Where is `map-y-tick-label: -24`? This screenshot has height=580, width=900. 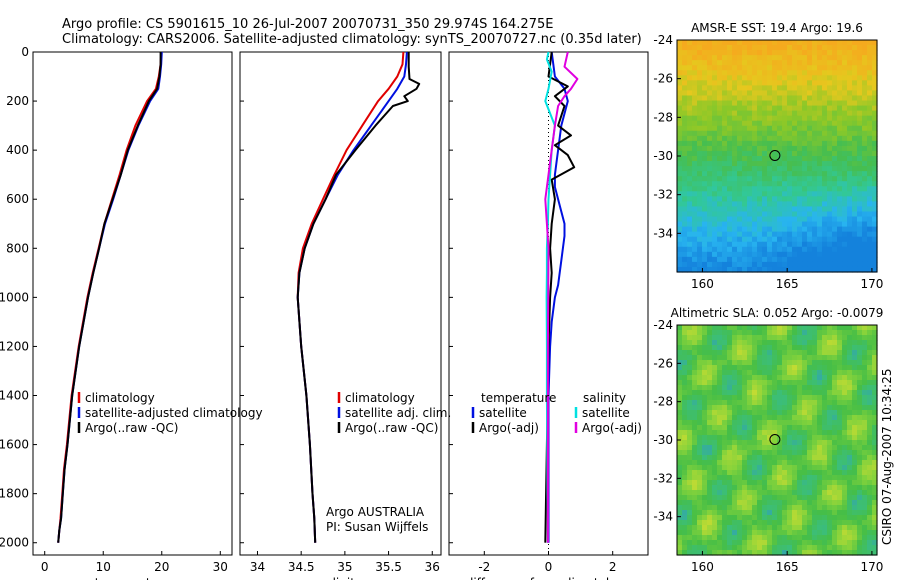
map-y-tick-label: -24 is located at coordinates (663, 40).